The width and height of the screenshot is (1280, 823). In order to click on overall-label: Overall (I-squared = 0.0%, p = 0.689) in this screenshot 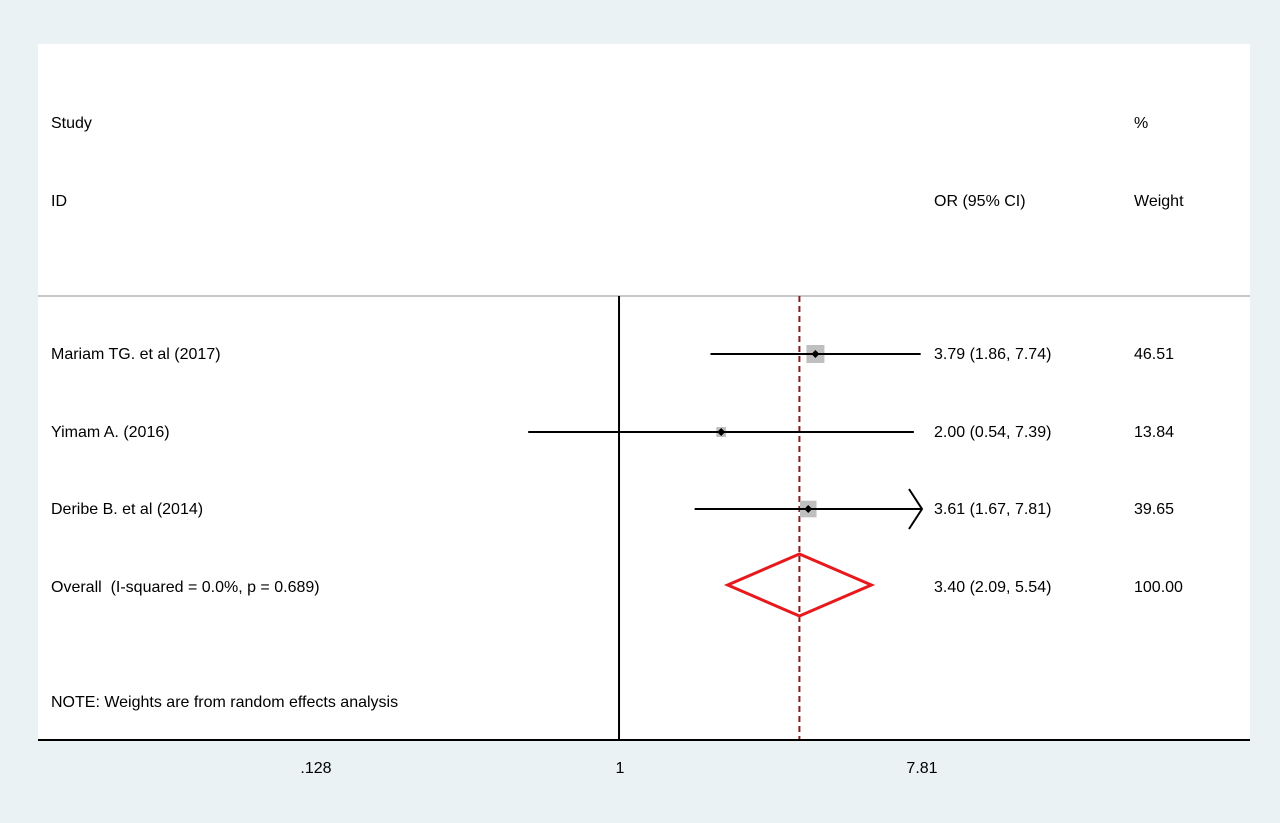, I will do `click(185, 587)`.